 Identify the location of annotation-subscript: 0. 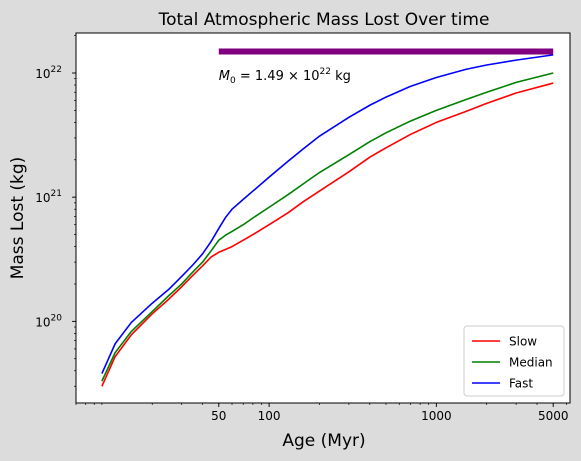
(233, 81).